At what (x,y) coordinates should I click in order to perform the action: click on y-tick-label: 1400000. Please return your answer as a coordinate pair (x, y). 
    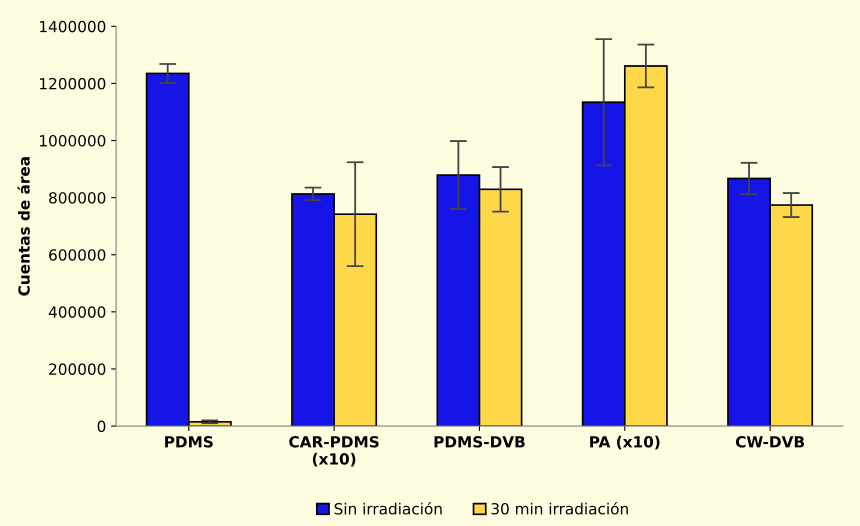
    Looking at the image, I should click on (73, 26).